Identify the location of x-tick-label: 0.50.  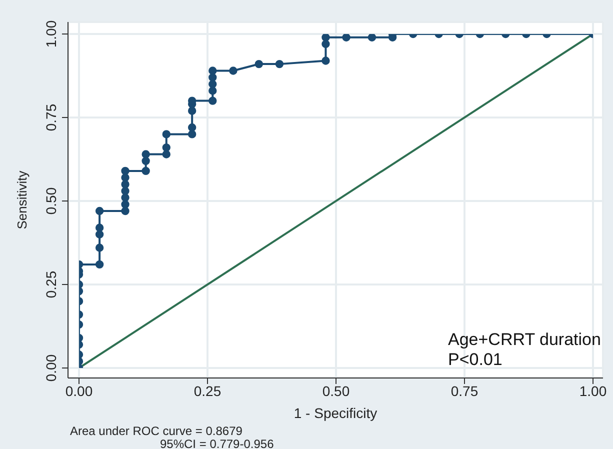
(336, 390).